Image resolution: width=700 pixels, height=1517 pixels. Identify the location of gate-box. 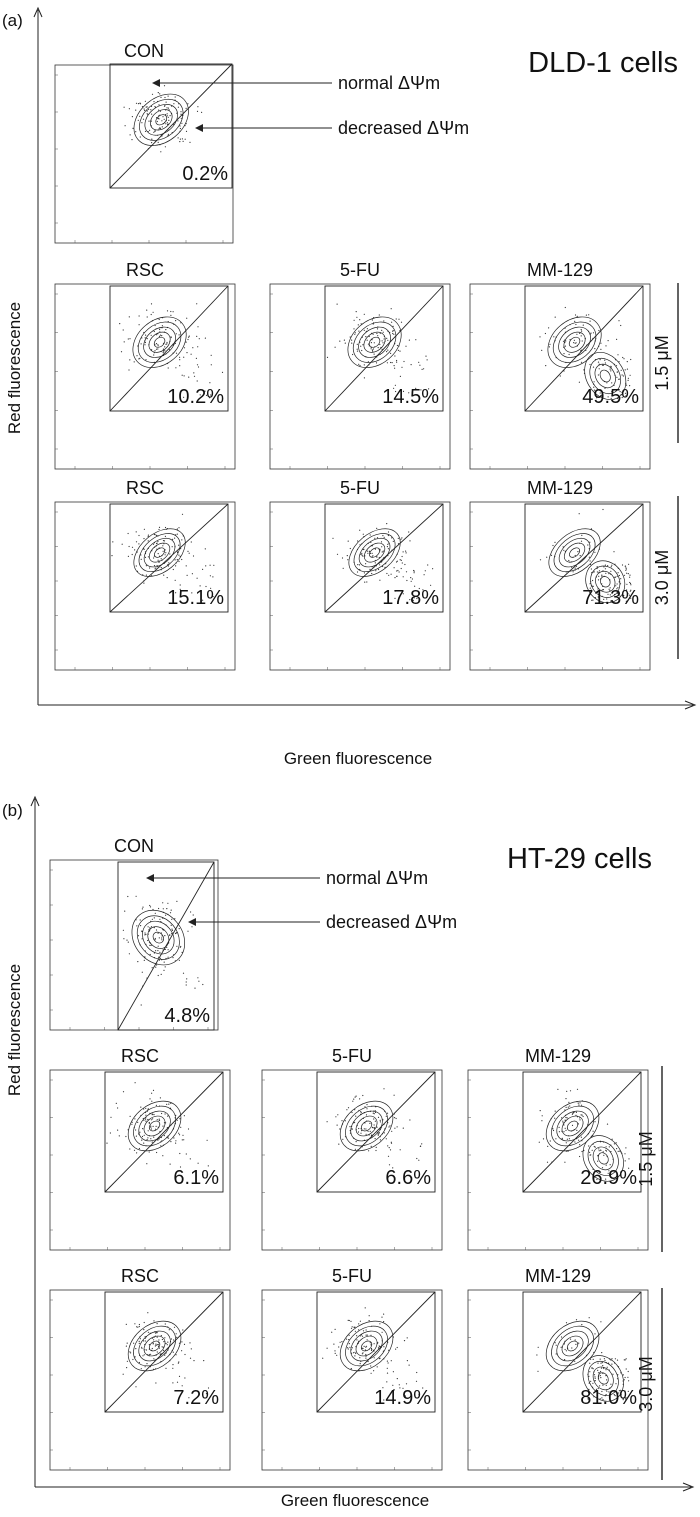
(166, 946).